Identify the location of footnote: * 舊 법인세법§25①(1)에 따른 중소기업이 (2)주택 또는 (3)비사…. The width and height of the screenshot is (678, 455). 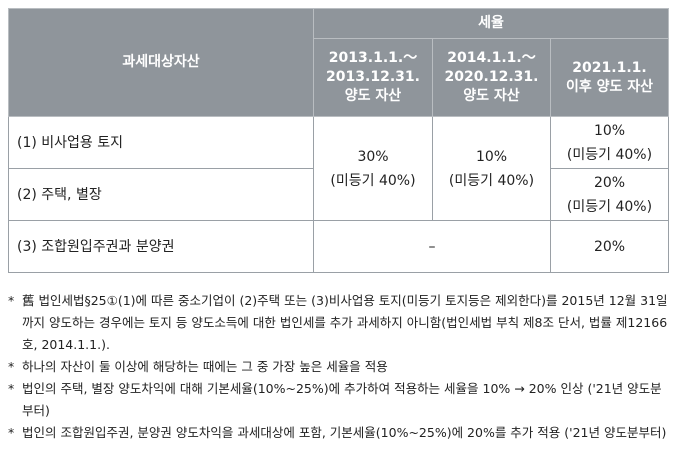
(338, 322).